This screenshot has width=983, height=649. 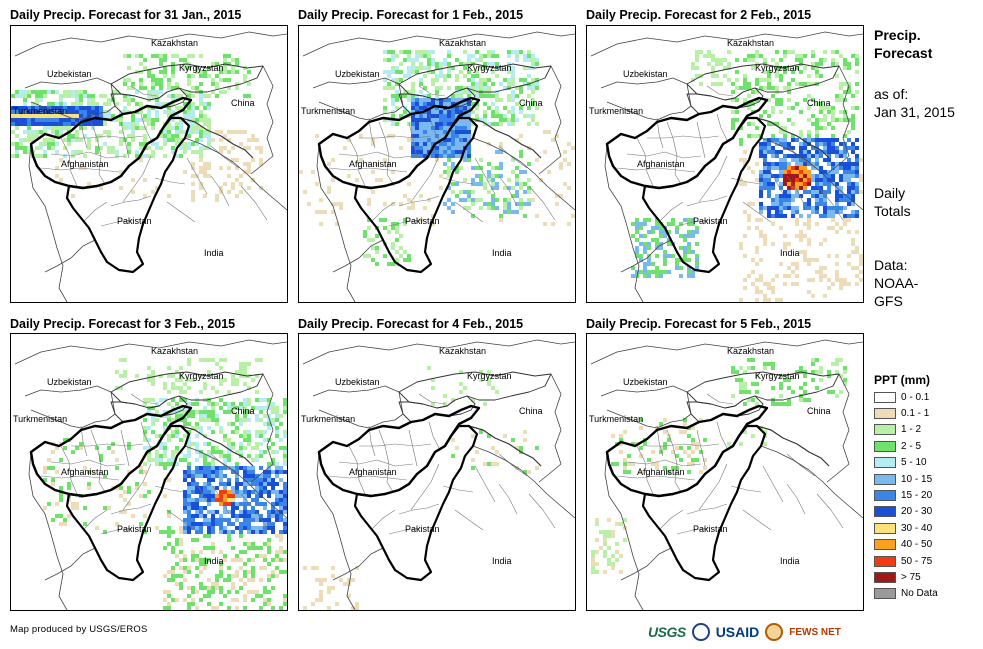 What do you see at coordinates (906, 594) in the screenshot?
I see `legend-item: No Data` at bounding box center [906, 594].